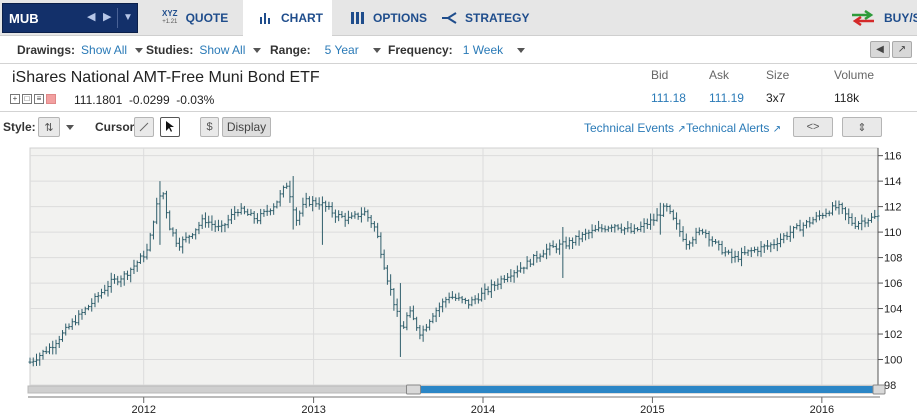 The width and height of the screenshot is (917, 419). What do you see at coordinates (204, 50) in the screenshot?
I see `studies-dropdown: Studies: Show All` at bounding box center [204, 50].